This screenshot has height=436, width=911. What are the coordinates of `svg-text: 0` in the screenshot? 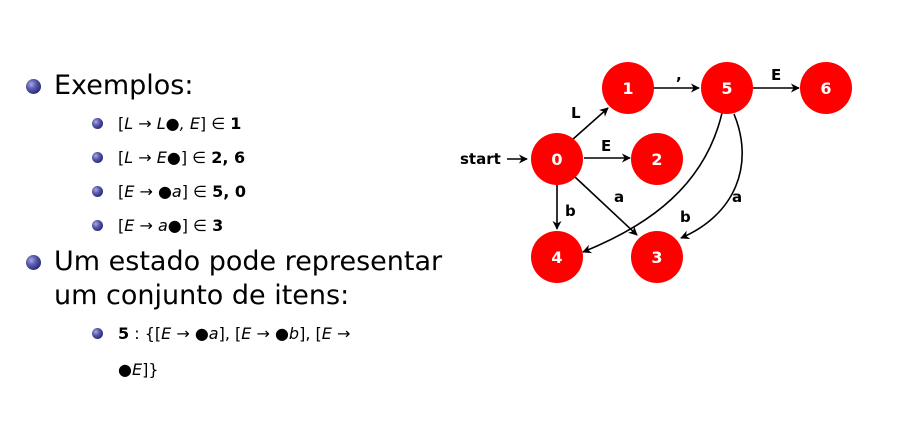 It's located at (556, 159).